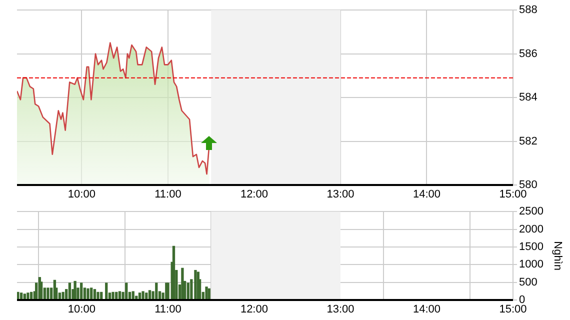 This screenshot has width=570, height=320. Describe the element at coordinates (531, 264) in the screenshot. I see `y-tick-label: 1000` at that location.